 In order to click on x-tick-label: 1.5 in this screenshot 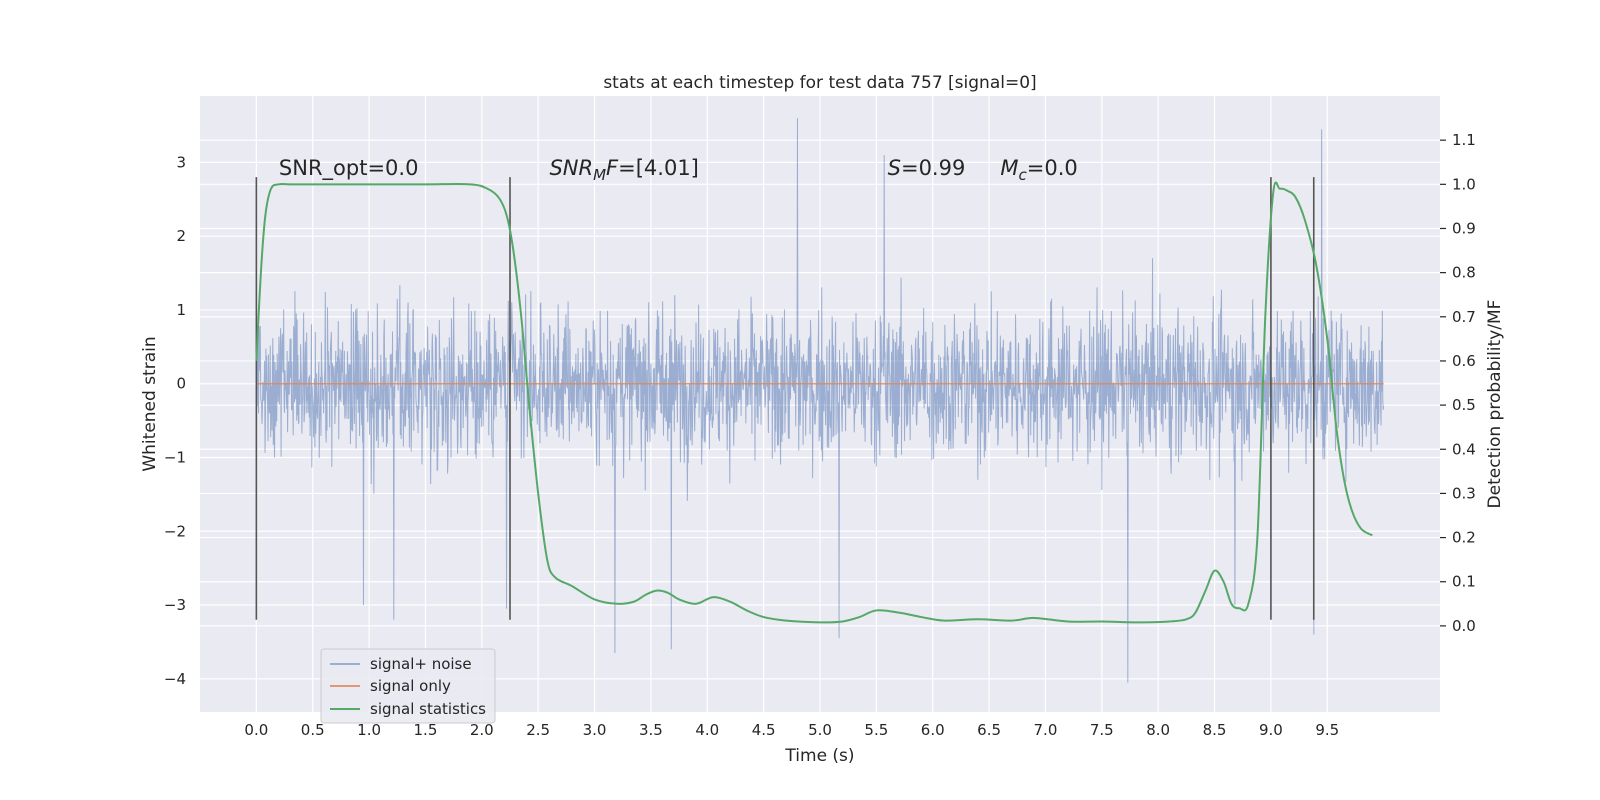, I will do `click(426, 730)`.